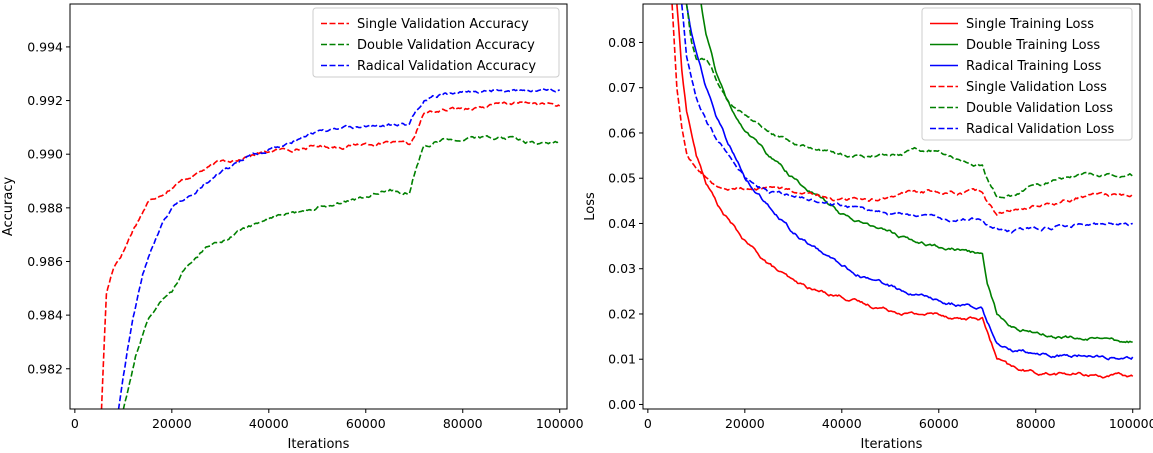 The width and height of the screenshot is (1153, 453). What do you see at coordinates (45, 315) in the screenshot?
I see `y-tick-label: 0.984` at bounding box center [45, 315].